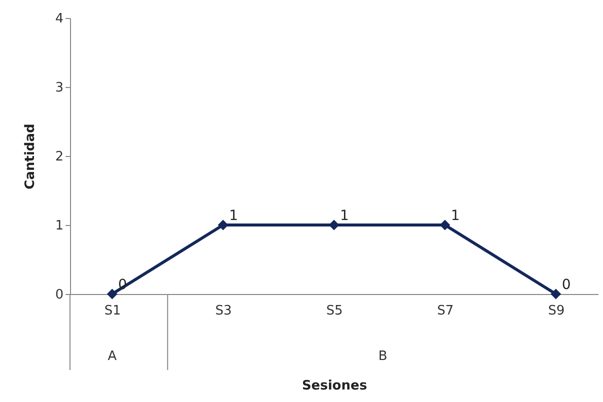 Image resolution: width=603 pixels, height=402 pixels. What do you see at coordinates (383, 356) in the screenshot?
I see `text: B` at bounding box center [383, 356].